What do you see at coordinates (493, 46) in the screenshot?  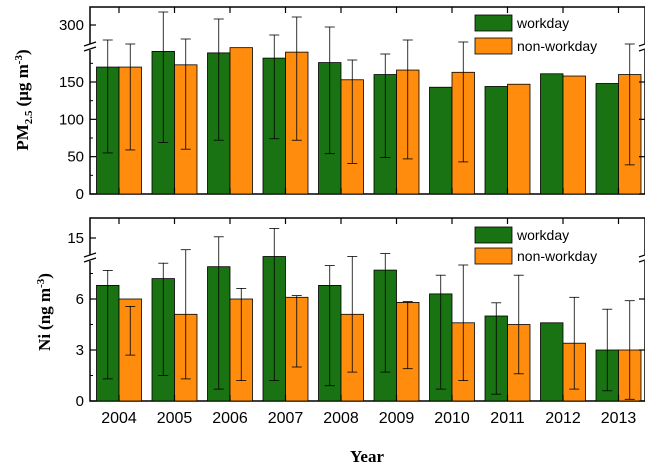 I see `pm25-legend-nonworkday-swatch` at bounding box center [493, 46].